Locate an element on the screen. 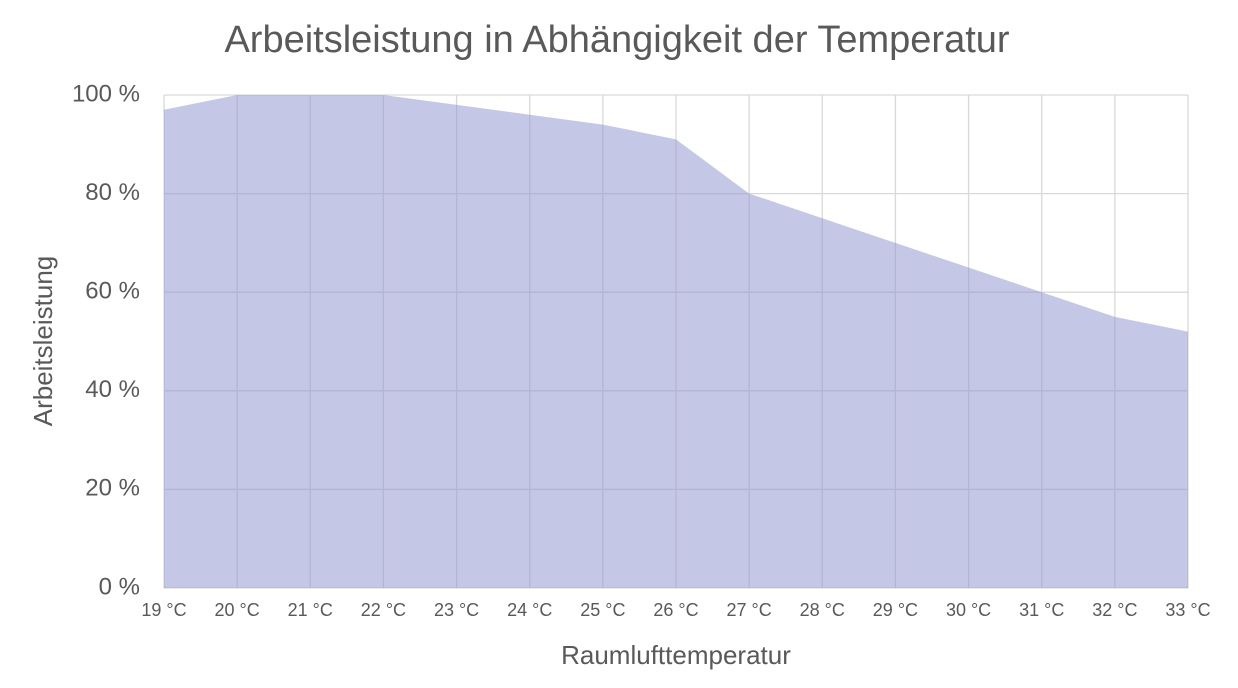 The width and height of the screenshot is (1238, 688). y-tick-label: 60 % is located at coordinates (112, 291).